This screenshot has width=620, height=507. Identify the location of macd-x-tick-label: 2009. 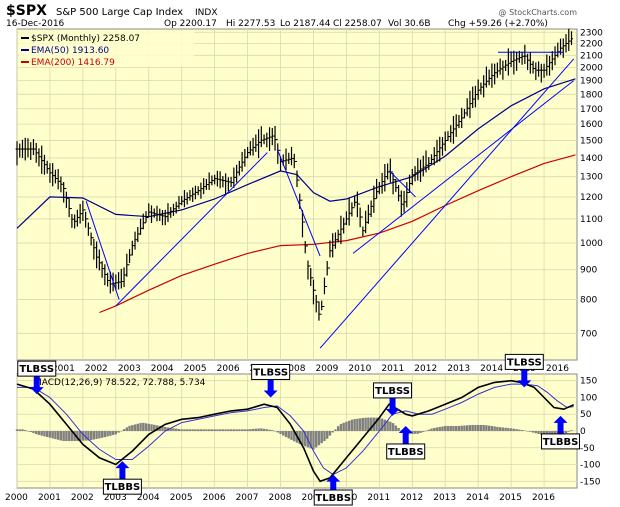
(312, 498).